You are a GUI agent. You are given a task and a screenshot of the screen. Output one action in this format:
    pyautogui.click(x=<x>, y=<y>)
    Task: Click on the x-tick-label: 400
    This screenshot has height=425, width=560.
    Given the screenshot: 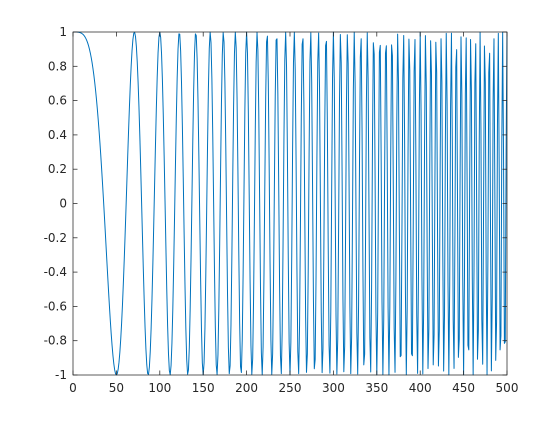 What is the action you would take?
    pyautogui.click(x=420, y=388)
    